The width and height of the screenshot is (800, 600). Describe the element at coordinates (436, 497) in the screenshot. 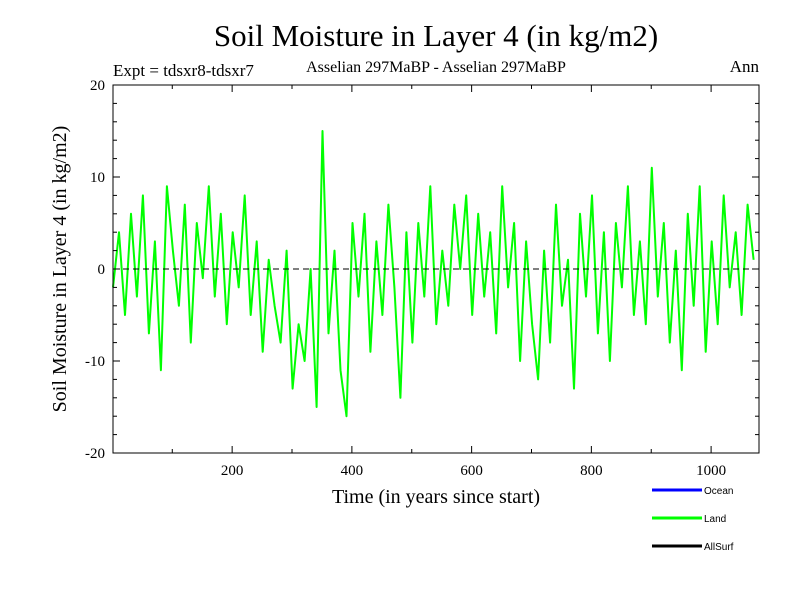

I see `x-axis-label: Time (in years since start)` at that location.